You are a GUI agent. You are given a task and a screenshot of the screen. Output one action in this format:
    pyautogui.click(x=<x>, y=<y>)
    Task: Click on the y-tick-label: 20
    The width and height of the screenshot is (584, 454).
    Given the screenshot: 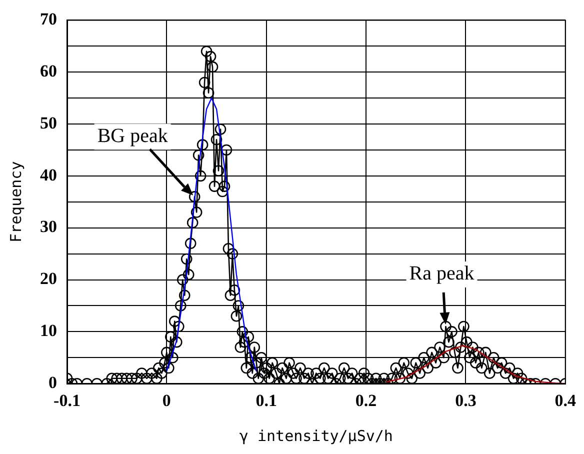 What is the action you would take?
    pyautogui.click(x=48, y=278)
    